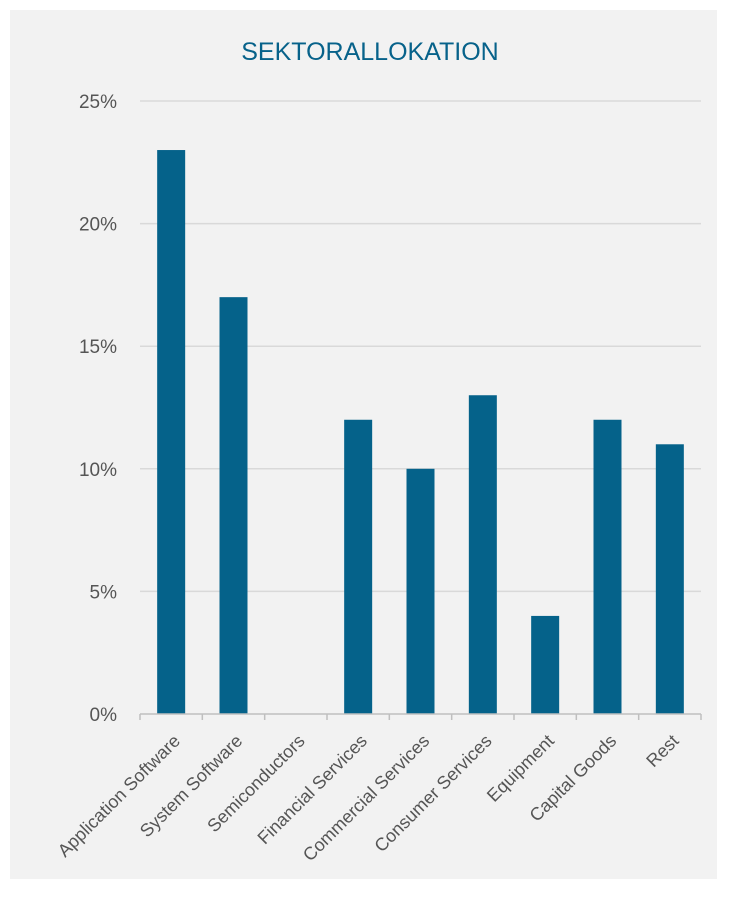  Describe the element at coordinates (104, 715) in the screenshot. I see `y-tick-label: 0%` at that location.